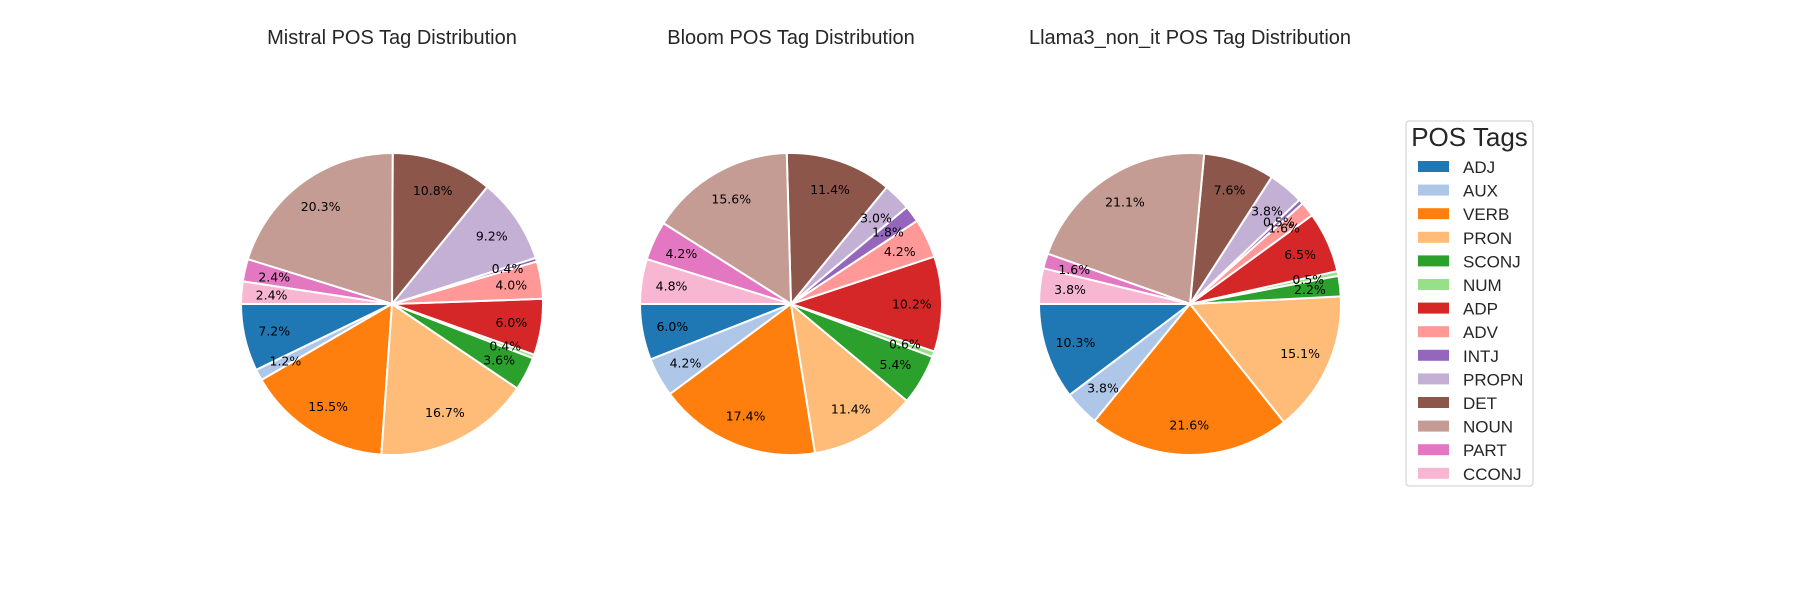 The image size is (1800, 600). What do you see at coordinates (1433, 166) in the screenshot?
I see `legend-swatch-adj` at bounding box center [1433, 166].